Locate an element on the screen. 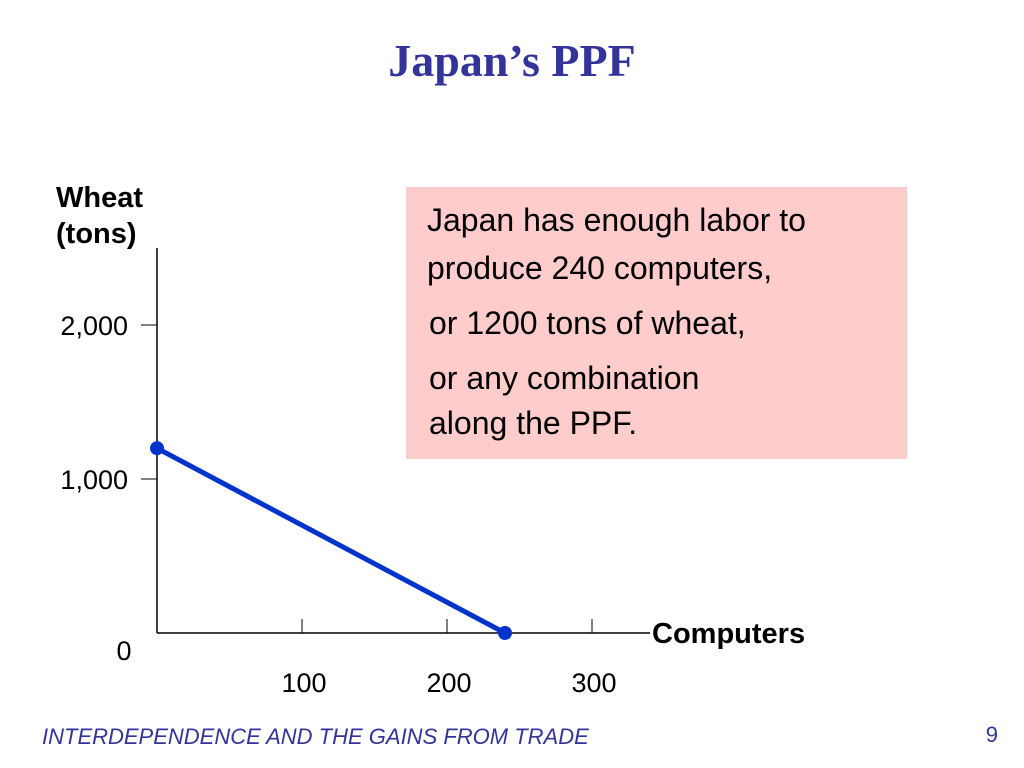 Image resolution: width=1024 pixels, height=768 pixels. callout-line-5: along the PPF. is located at coordinates (533, 423).